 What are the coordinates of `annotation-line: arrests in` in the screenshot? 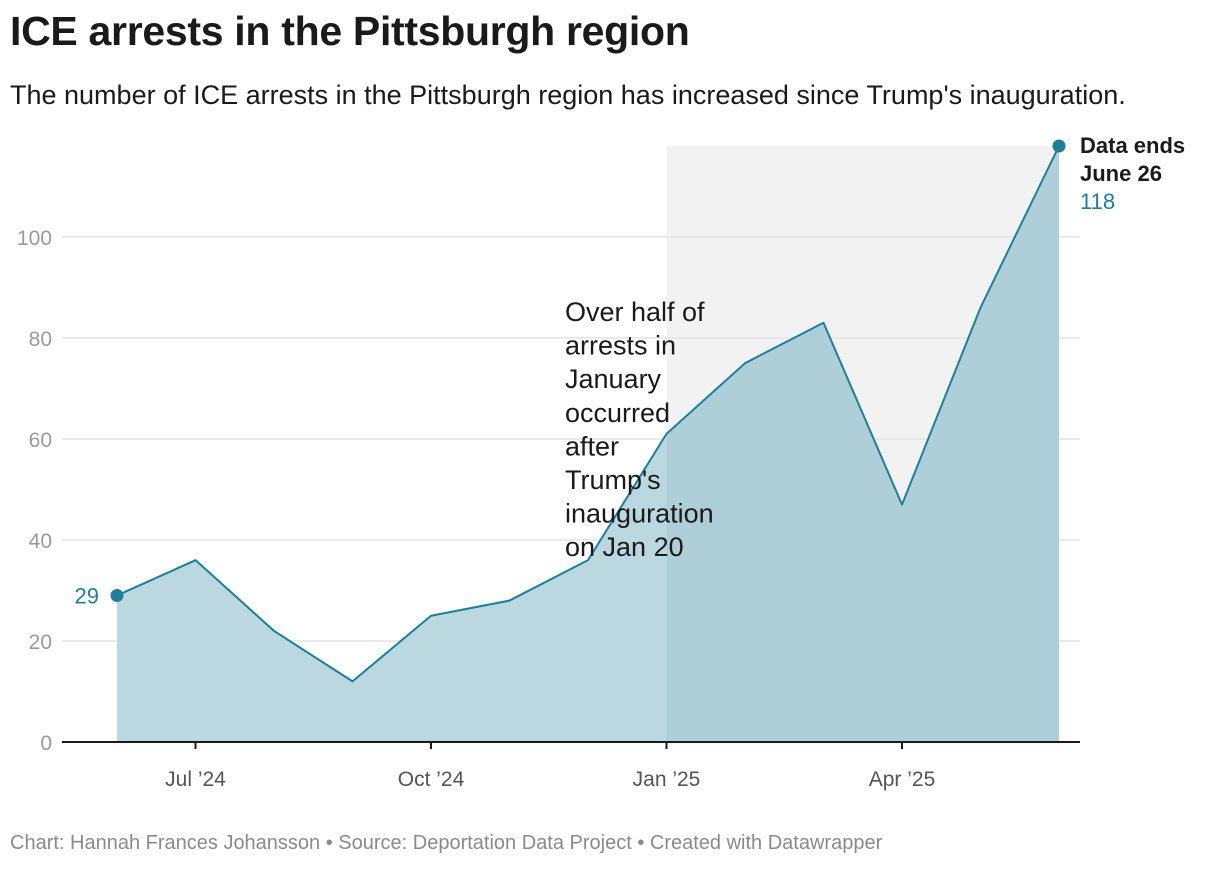 It's located at (620, 346).